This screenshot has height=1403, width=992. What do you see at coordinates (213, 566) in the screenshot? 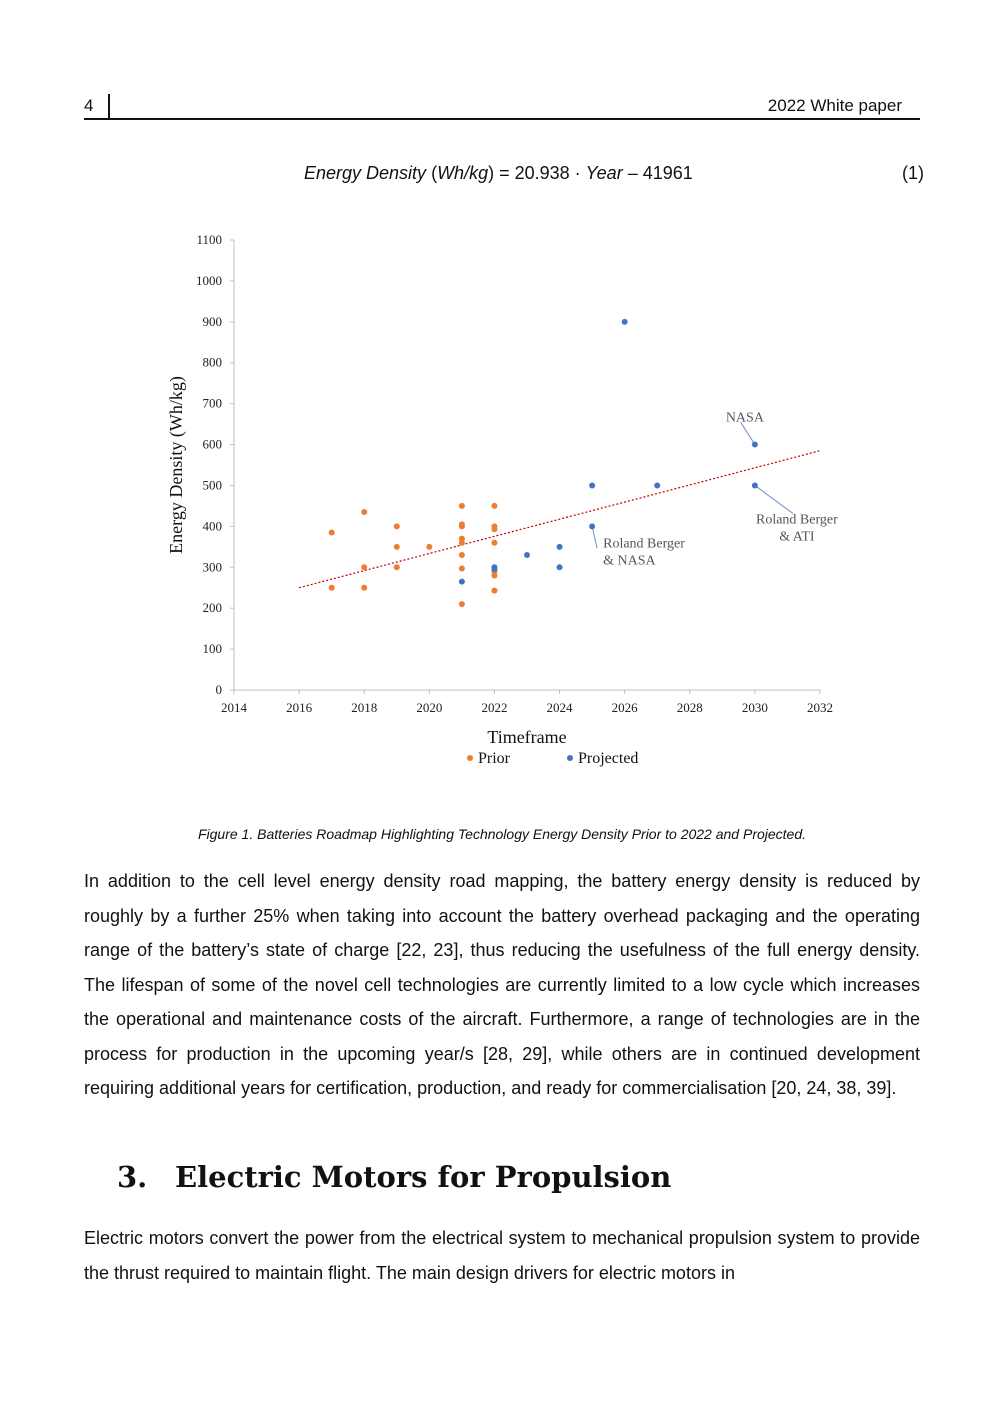
I see `y-tick-label: 300` at bounding box center [213, 566].